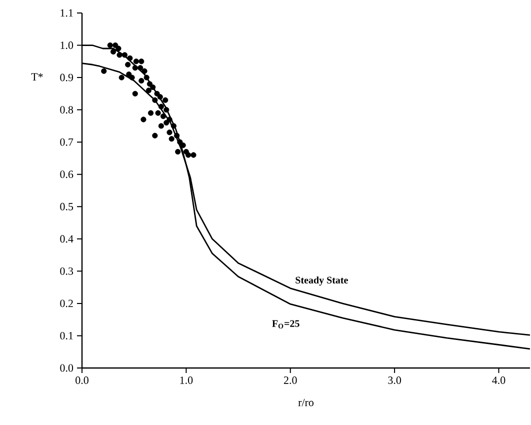 This screenshot has width=531, height=425. I want to click on y-axis-title: T*, so click(37, 76).